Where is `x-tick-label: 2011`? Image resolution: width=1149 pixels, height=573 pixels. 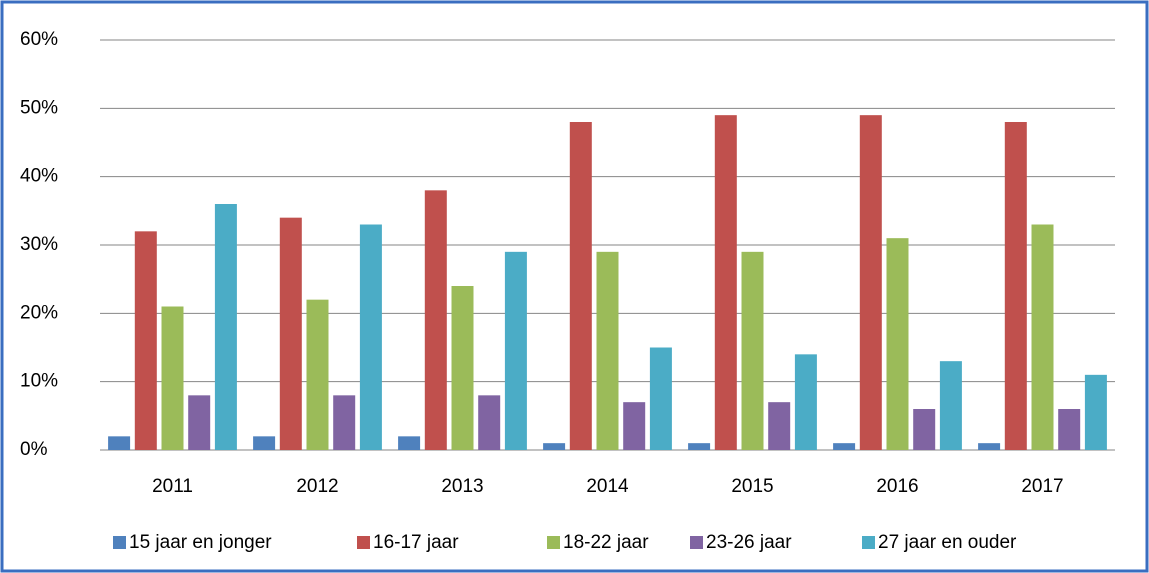 x-tick-label: 2011 is located at coordinates (172, 486).